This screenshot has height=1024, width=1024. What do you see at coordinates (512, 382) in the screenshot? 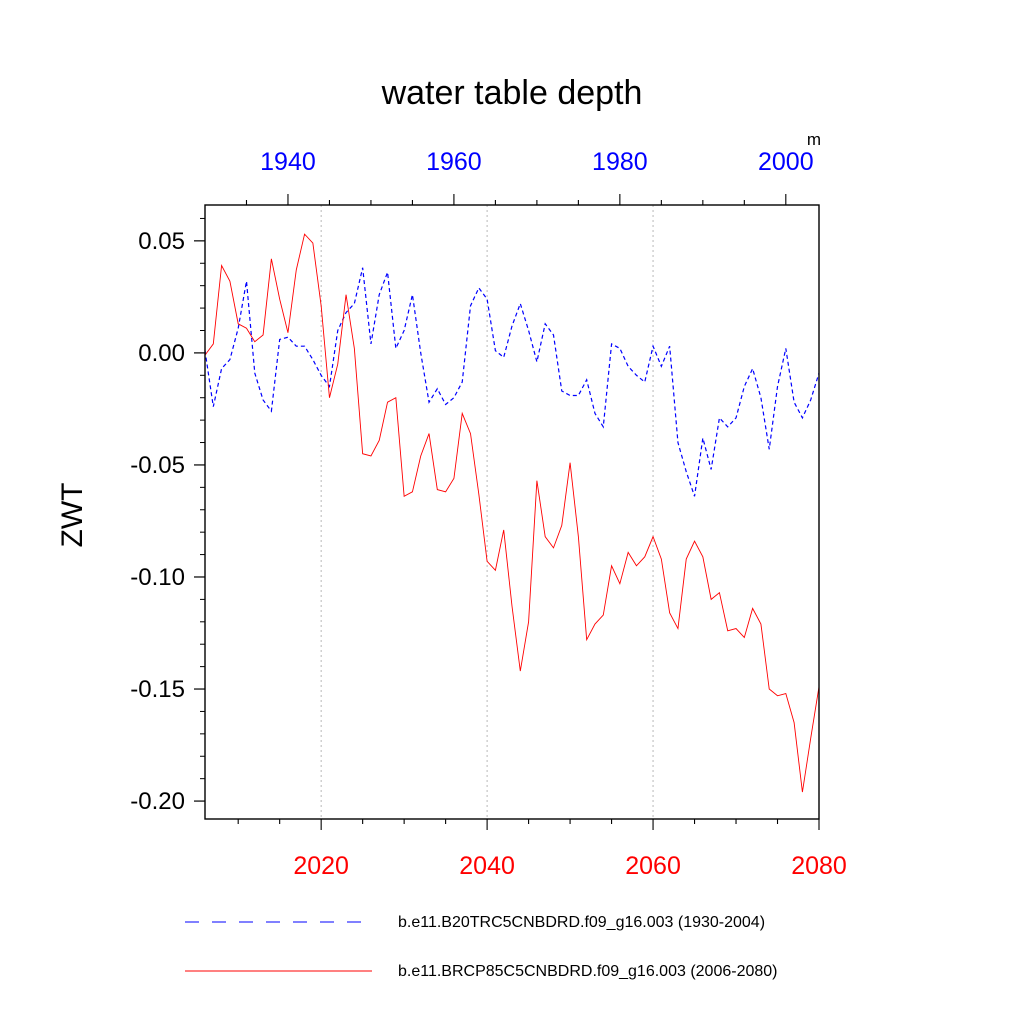
I see `series-line-blue` at bounding box center [512, 382].